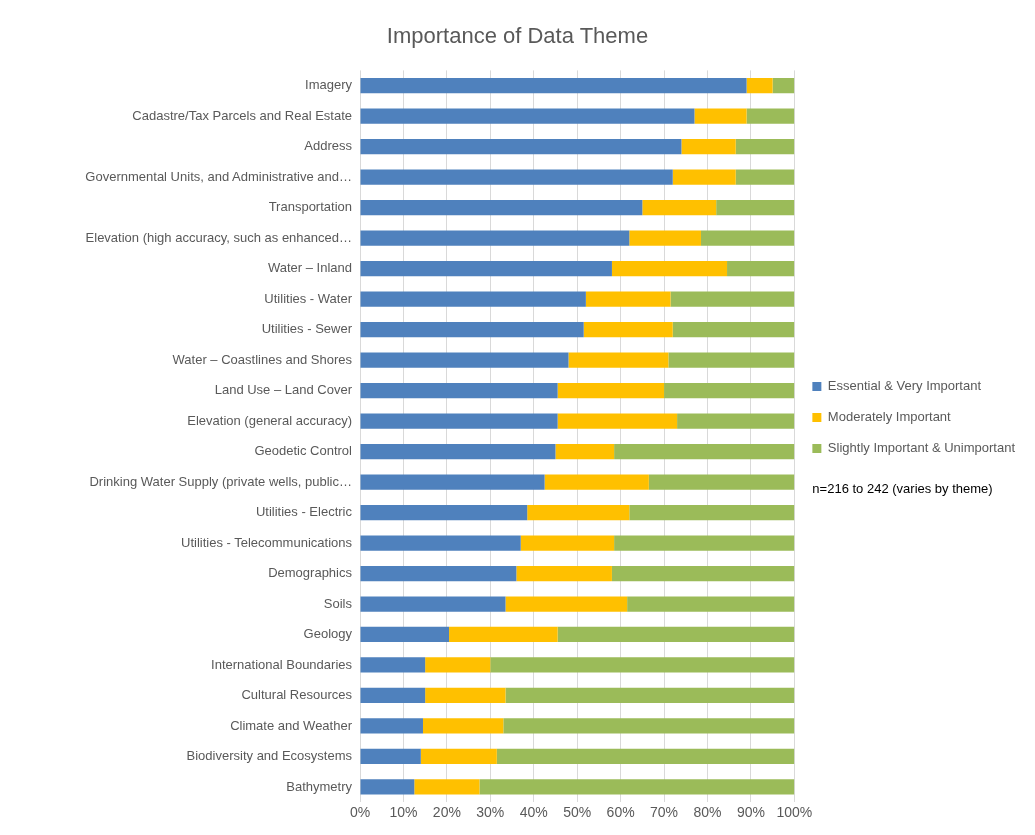 The height and width of the screenshot is (835, 1035). Describe the element at coordinates (310, 573) in the screenshot. I see `y-tick-label: Demographics` at that location.